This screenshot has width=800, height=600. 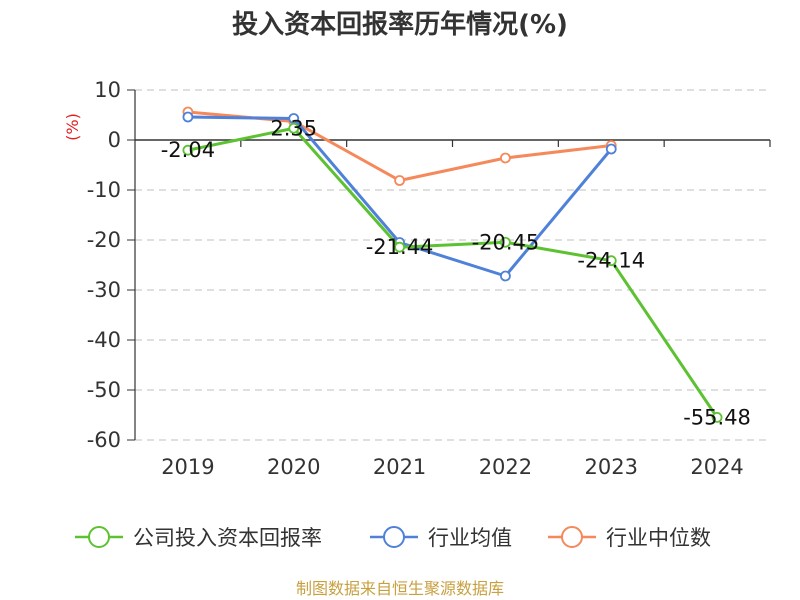 What do you see at coordinates (658, 538) in the screenshot?
I see `legend-label: 行业中位数` at bounding box center [658, 538].